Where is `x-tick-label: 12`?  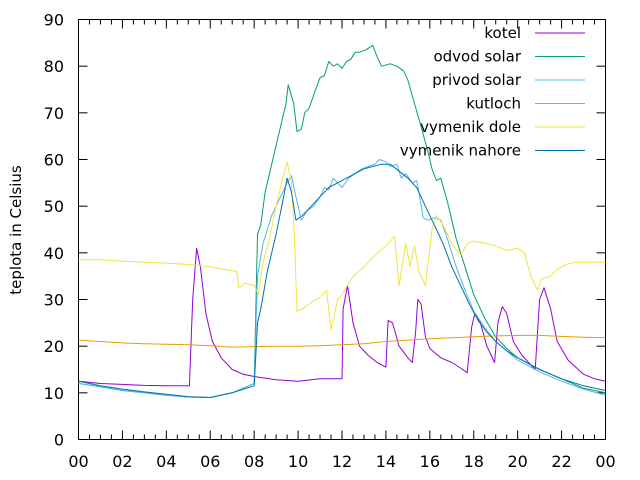 x-tick-label: 12 is located at coordinates (342, 461).